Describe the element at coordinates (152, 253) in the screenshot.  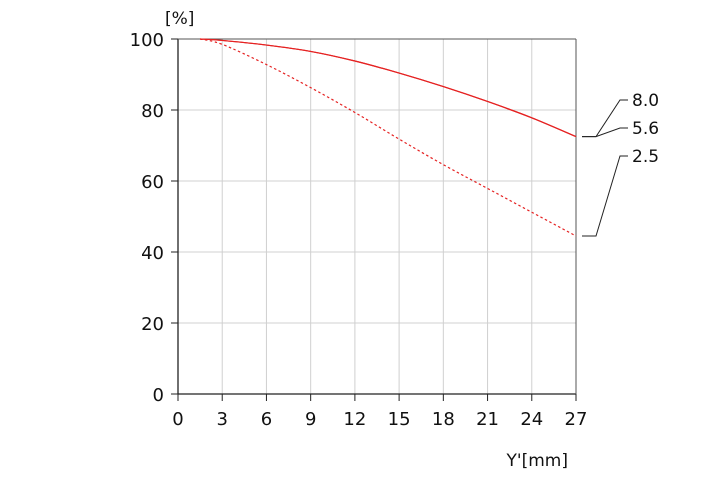
I see `y-tick-label: 40` at that location.